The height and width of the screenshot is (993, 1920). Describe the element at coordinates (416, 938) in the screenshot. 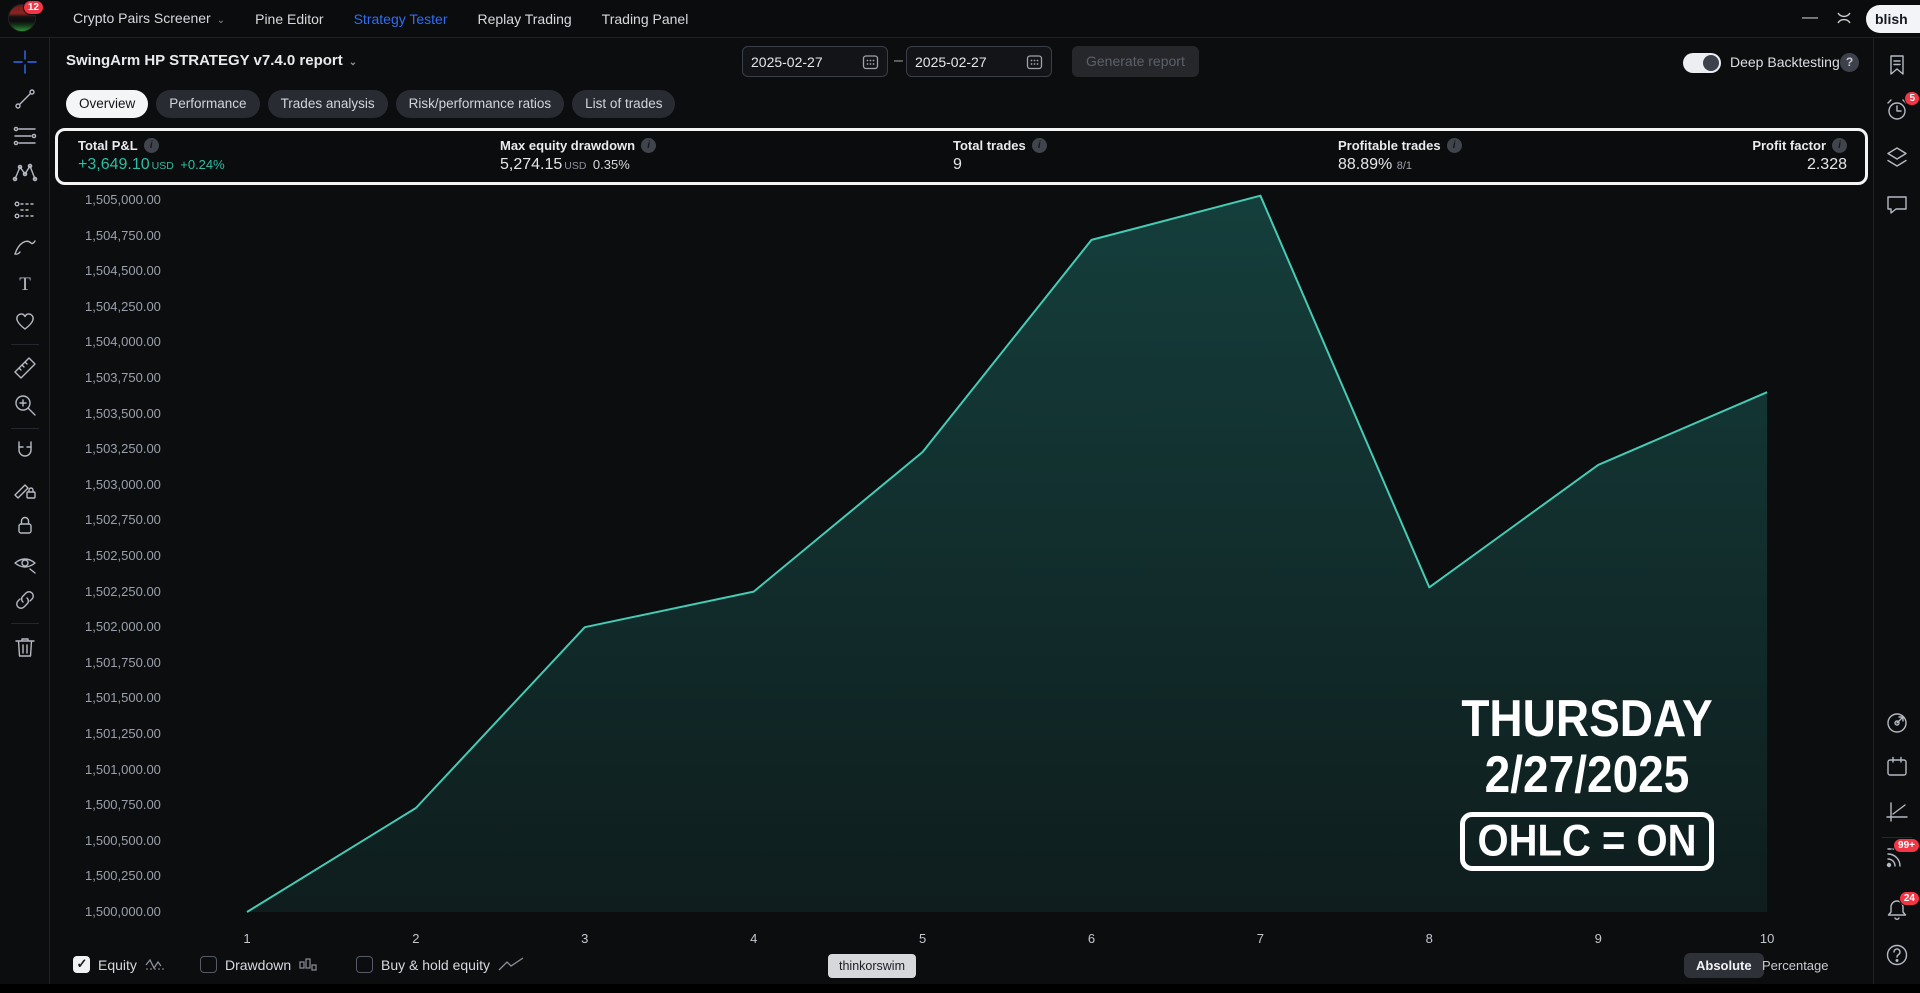

I see `x-axis-label: 2` at that location.